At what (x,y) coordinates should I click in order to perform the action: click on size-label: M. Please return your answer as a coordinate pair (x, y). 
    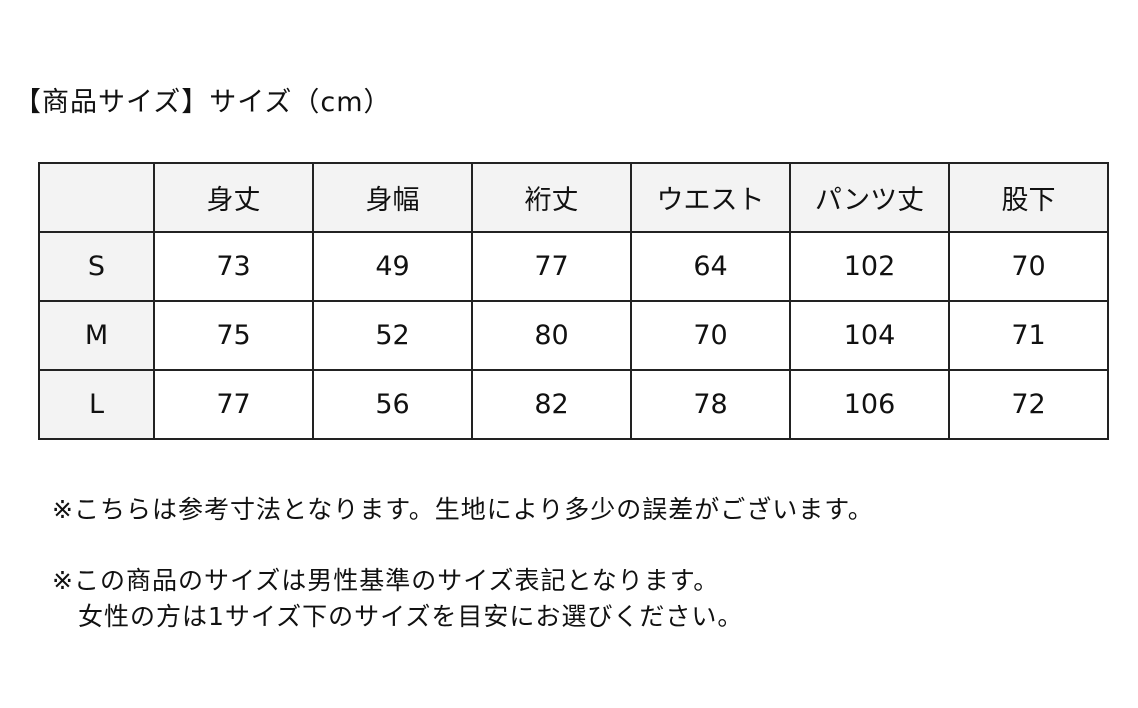
    Looking at the image, I should click on (96, 335).